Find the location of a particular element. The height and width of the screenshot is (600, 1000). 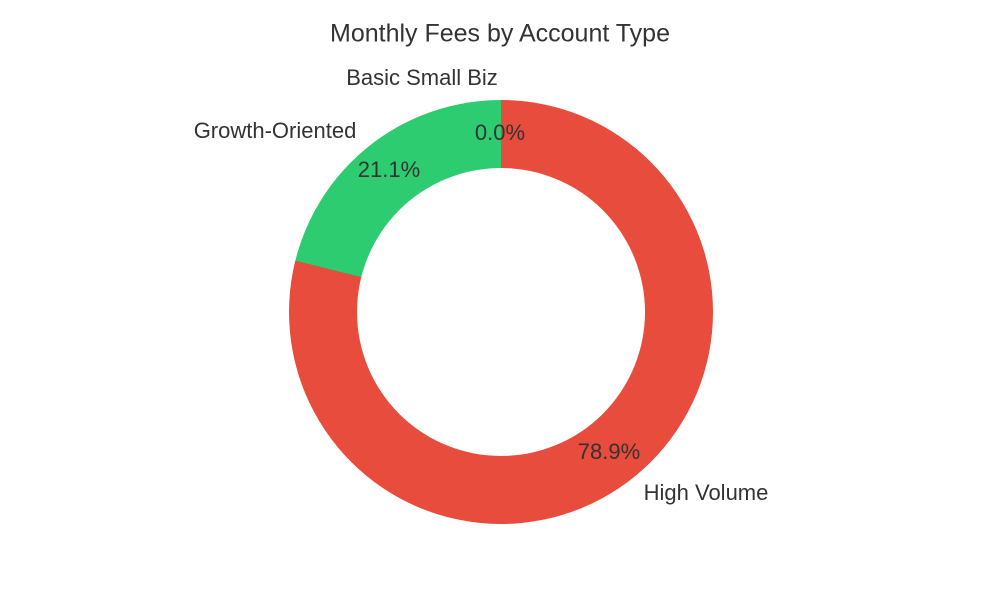

chart-title: Monthly Fees by Account Type is located at coordinates (500, 33).